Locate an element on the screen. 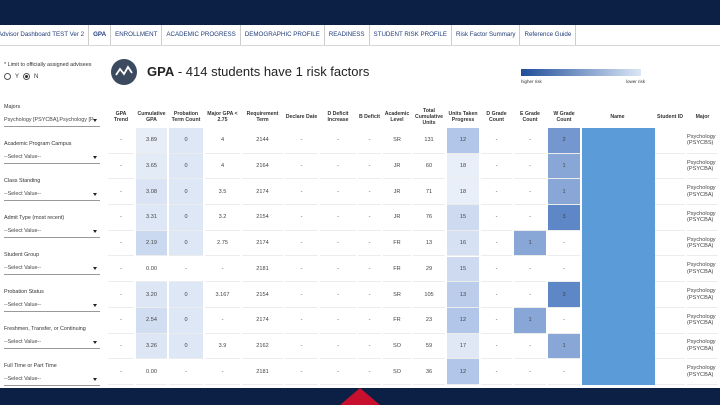 The height and width of the screenshot is (405, 720). filter-label: Student Group is located at coordinates (22, 255).